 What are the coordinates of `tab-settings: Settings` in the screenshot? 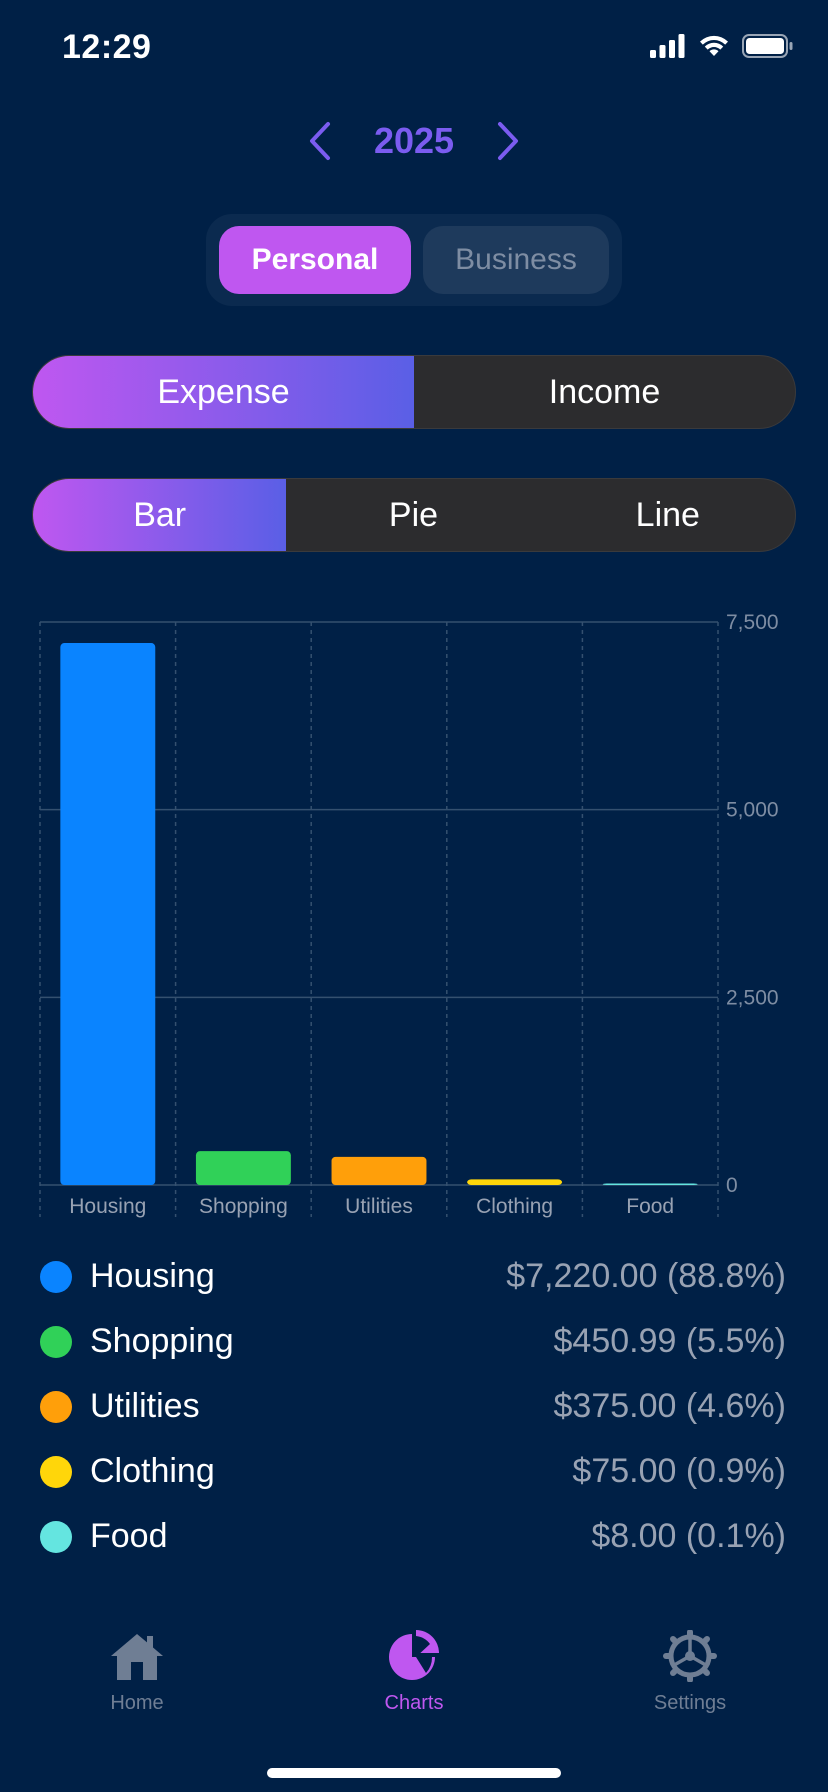 It's located at (690, 1685).